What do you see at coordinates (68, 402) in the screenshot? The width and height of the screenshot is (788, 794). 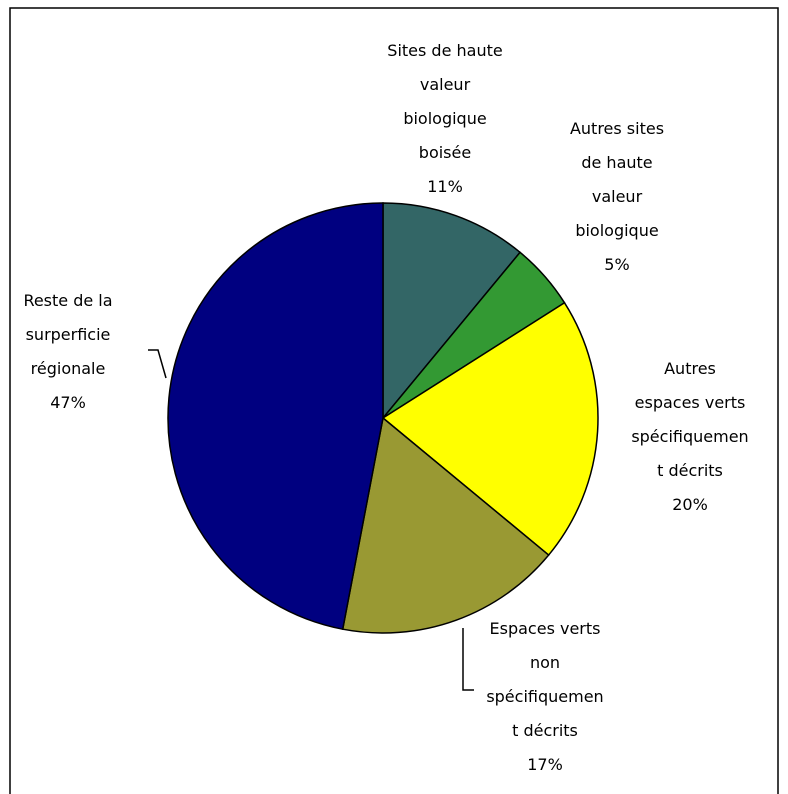 I see `value-label: 47%` at bounding box center [68, 402].